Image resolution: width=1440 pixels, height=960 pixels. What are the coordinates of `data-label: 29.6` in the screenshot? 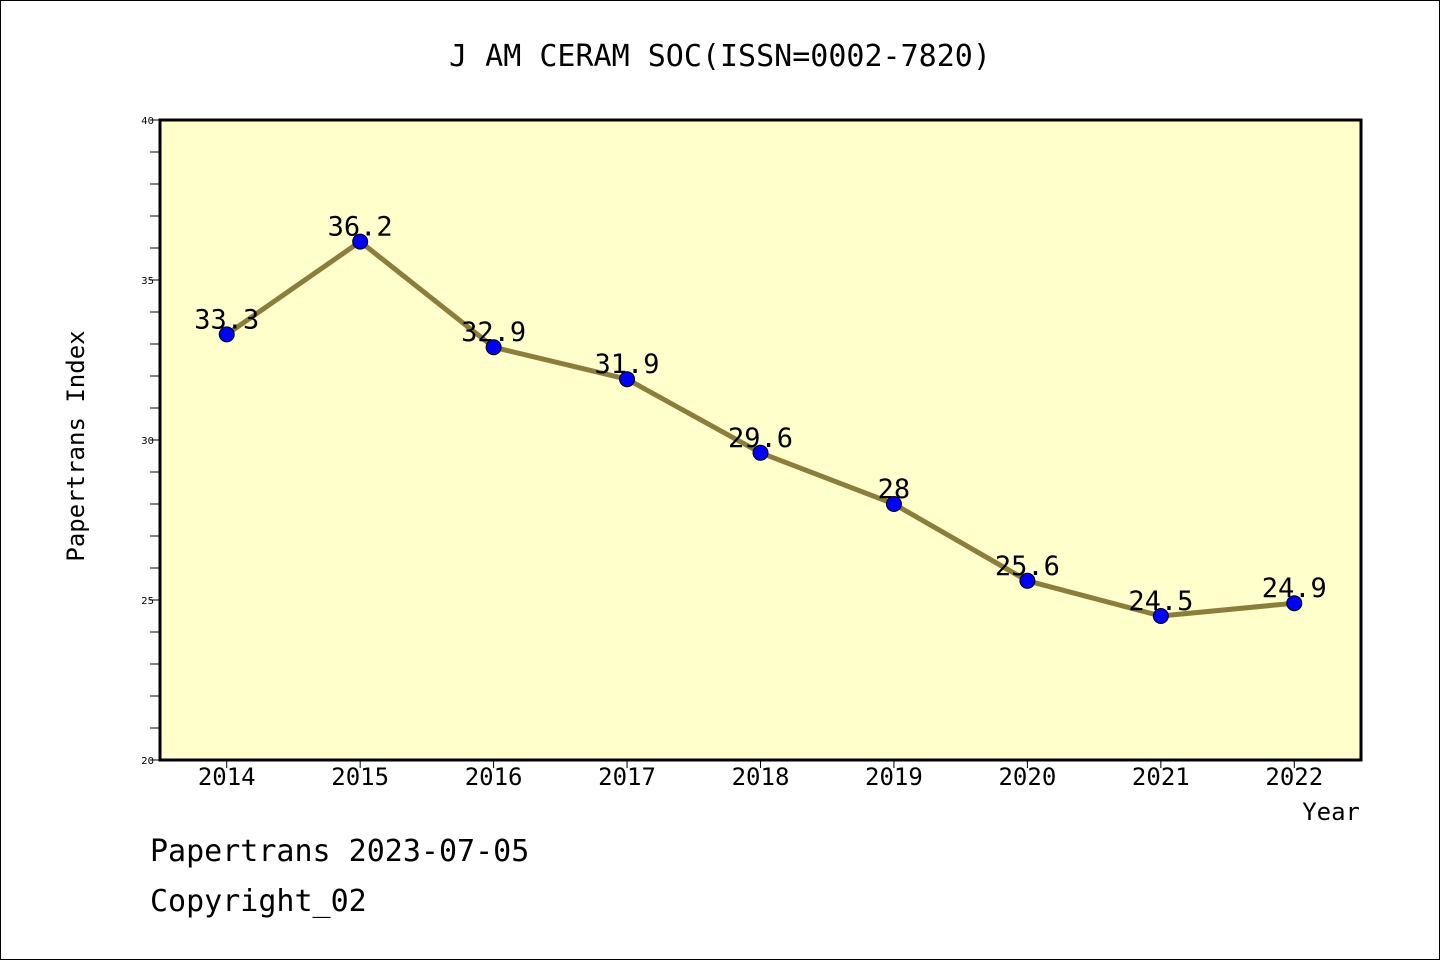 It's located at (760, 438).